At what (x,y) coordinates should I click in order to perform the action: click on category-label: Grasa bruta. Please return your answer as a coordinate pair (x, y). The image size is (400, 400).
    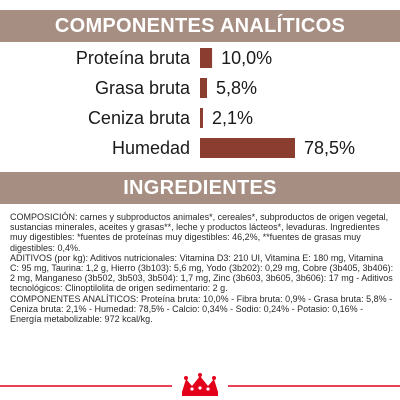
    Looking at the image, I should click on (143, 88).